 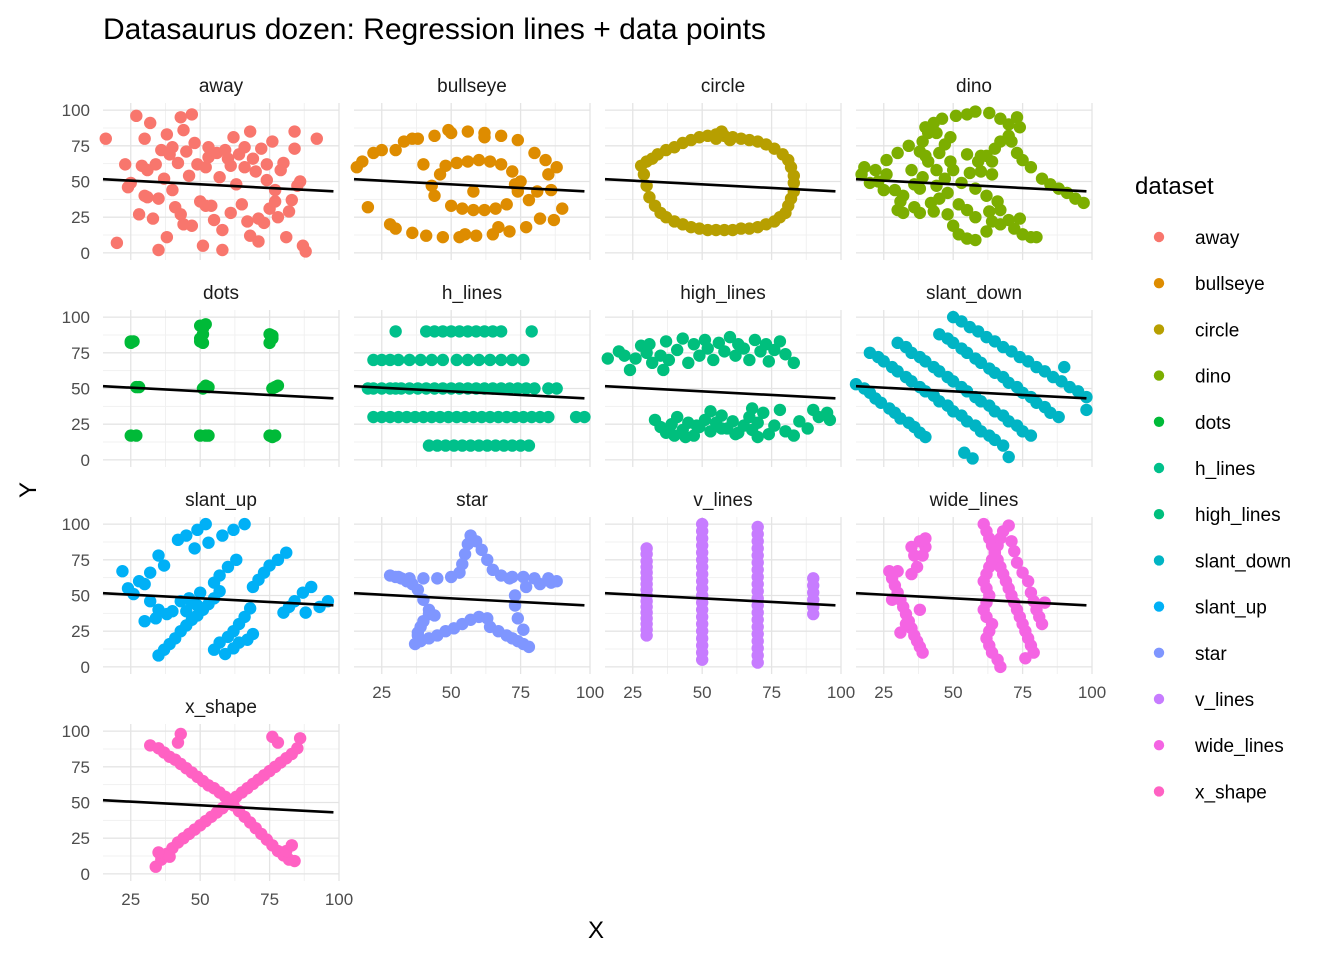 What do you see at coordinates (478, 596) in the screenshot?
I see `panel-star: star 25 50 75 100` at bounding box center [478, 596].